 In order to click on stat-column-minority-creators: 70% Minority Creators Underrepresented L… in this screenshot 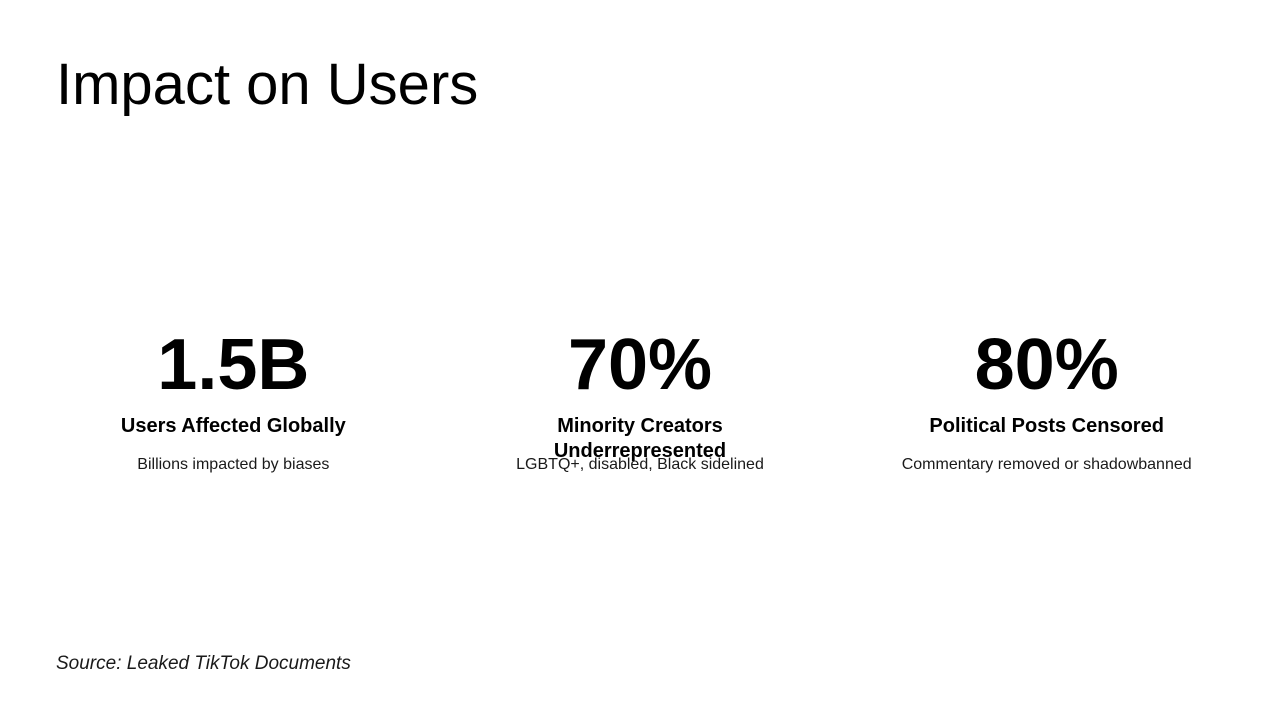, I will do `click(640, 402)`.